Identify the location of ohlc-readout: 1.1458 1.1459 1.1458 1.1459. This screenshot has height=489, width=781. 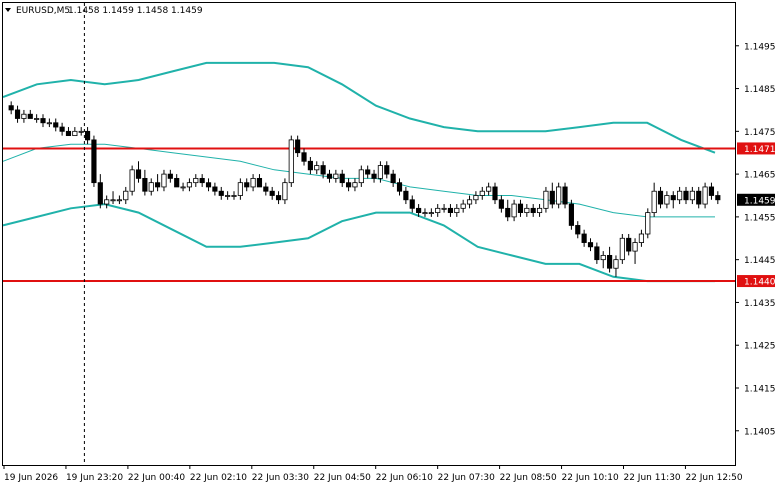
(135, 11).